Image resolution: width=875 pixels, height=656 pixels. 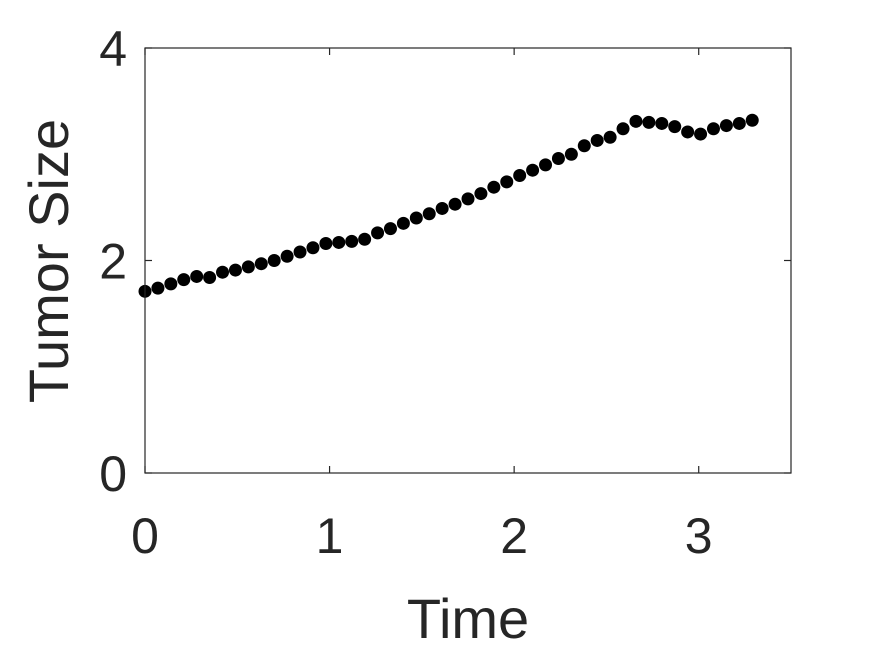 I want to click on x-tick-label: 0, so click(x=145, y=536).